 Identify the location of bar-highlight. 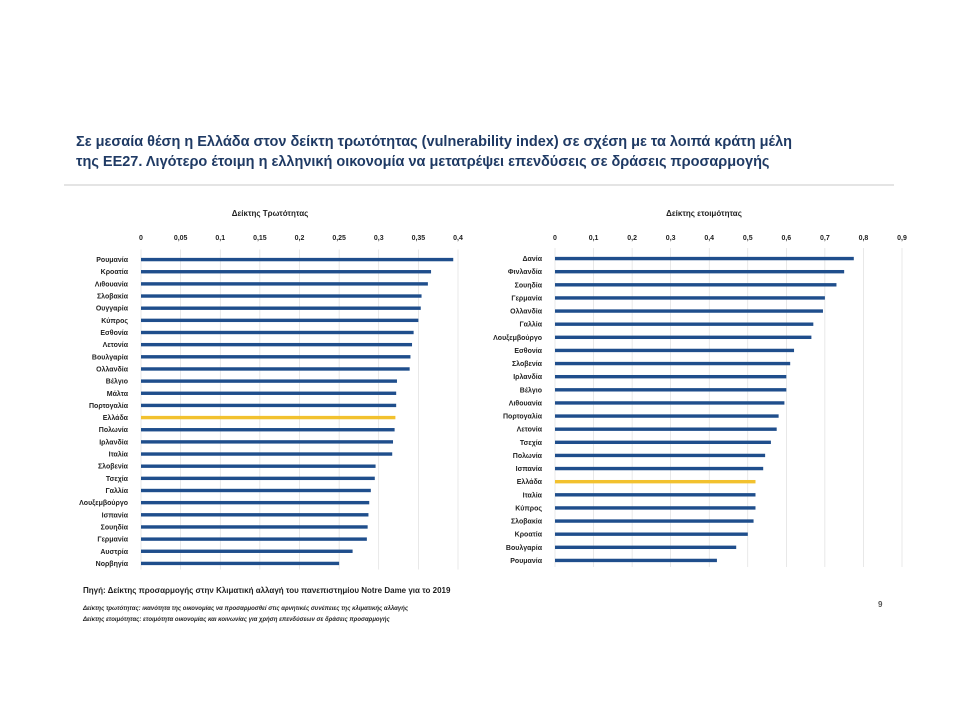
(655, 481).